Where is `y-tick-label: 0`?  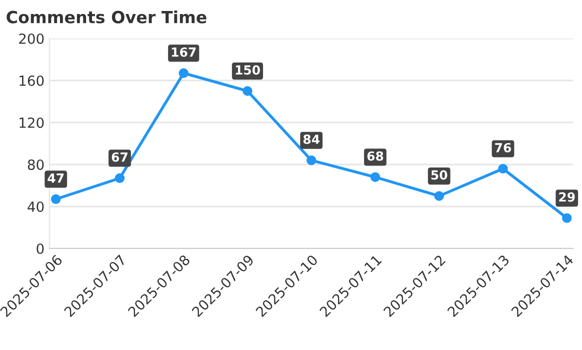 y-tick-label: 0 is located at coordinates (40, 248).